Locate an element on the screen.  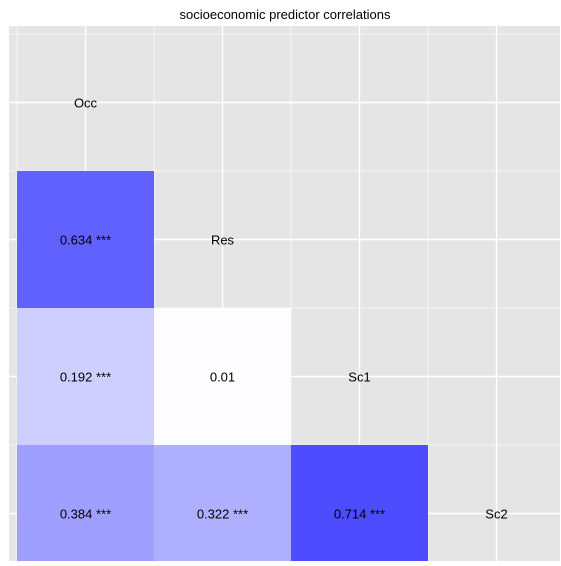
correlation-cell-sc2-occ is located at coordinates (85, 505).